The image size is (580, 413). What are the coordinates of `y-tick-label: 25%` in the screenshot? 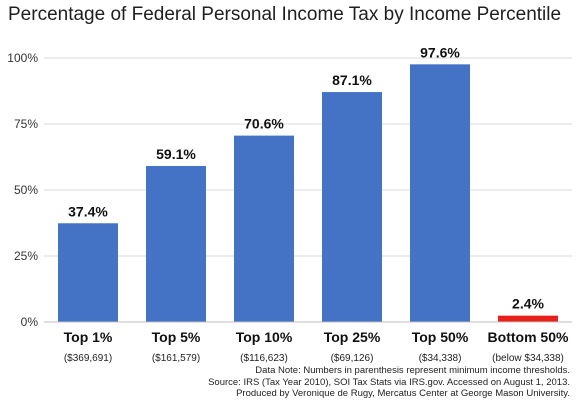 It's located at (26, 256).